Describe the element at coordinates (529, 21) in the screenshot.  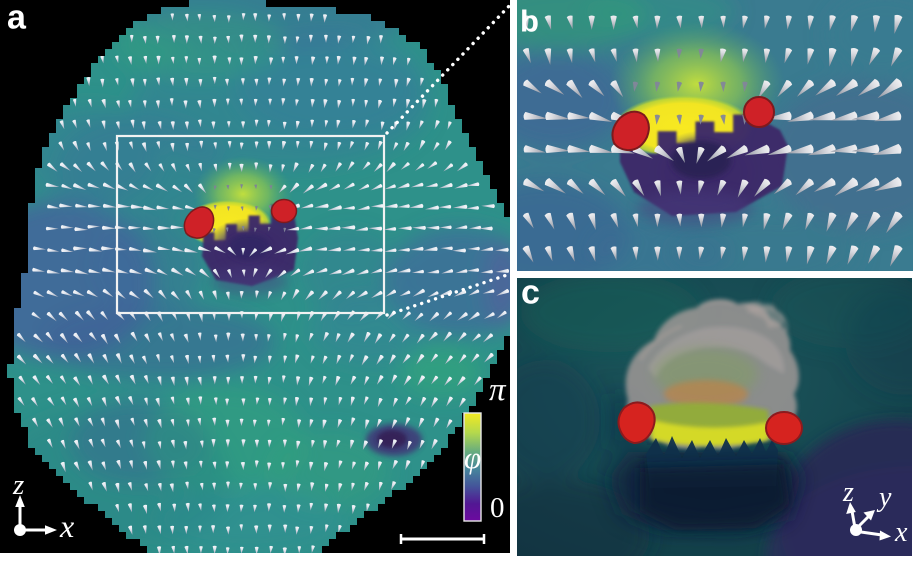
I see `svg-text: b` at that location.